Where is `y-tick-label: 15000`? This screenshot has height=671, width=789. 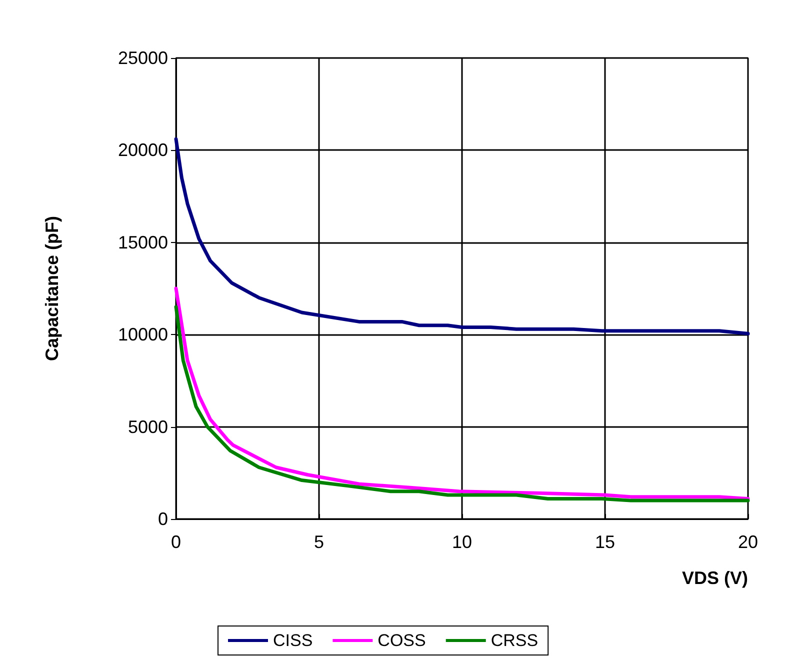 y-tick-label: 15000 is located at coordinates (143, 242).